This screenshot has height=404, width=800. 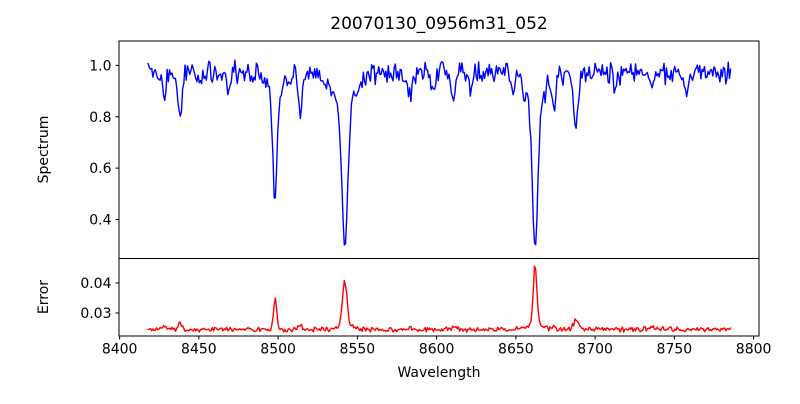 What do you see at coordinates (95, 314) in the screenshot?
I see `error-y-tick-label: 0.03` at bounding box center [95, 314].